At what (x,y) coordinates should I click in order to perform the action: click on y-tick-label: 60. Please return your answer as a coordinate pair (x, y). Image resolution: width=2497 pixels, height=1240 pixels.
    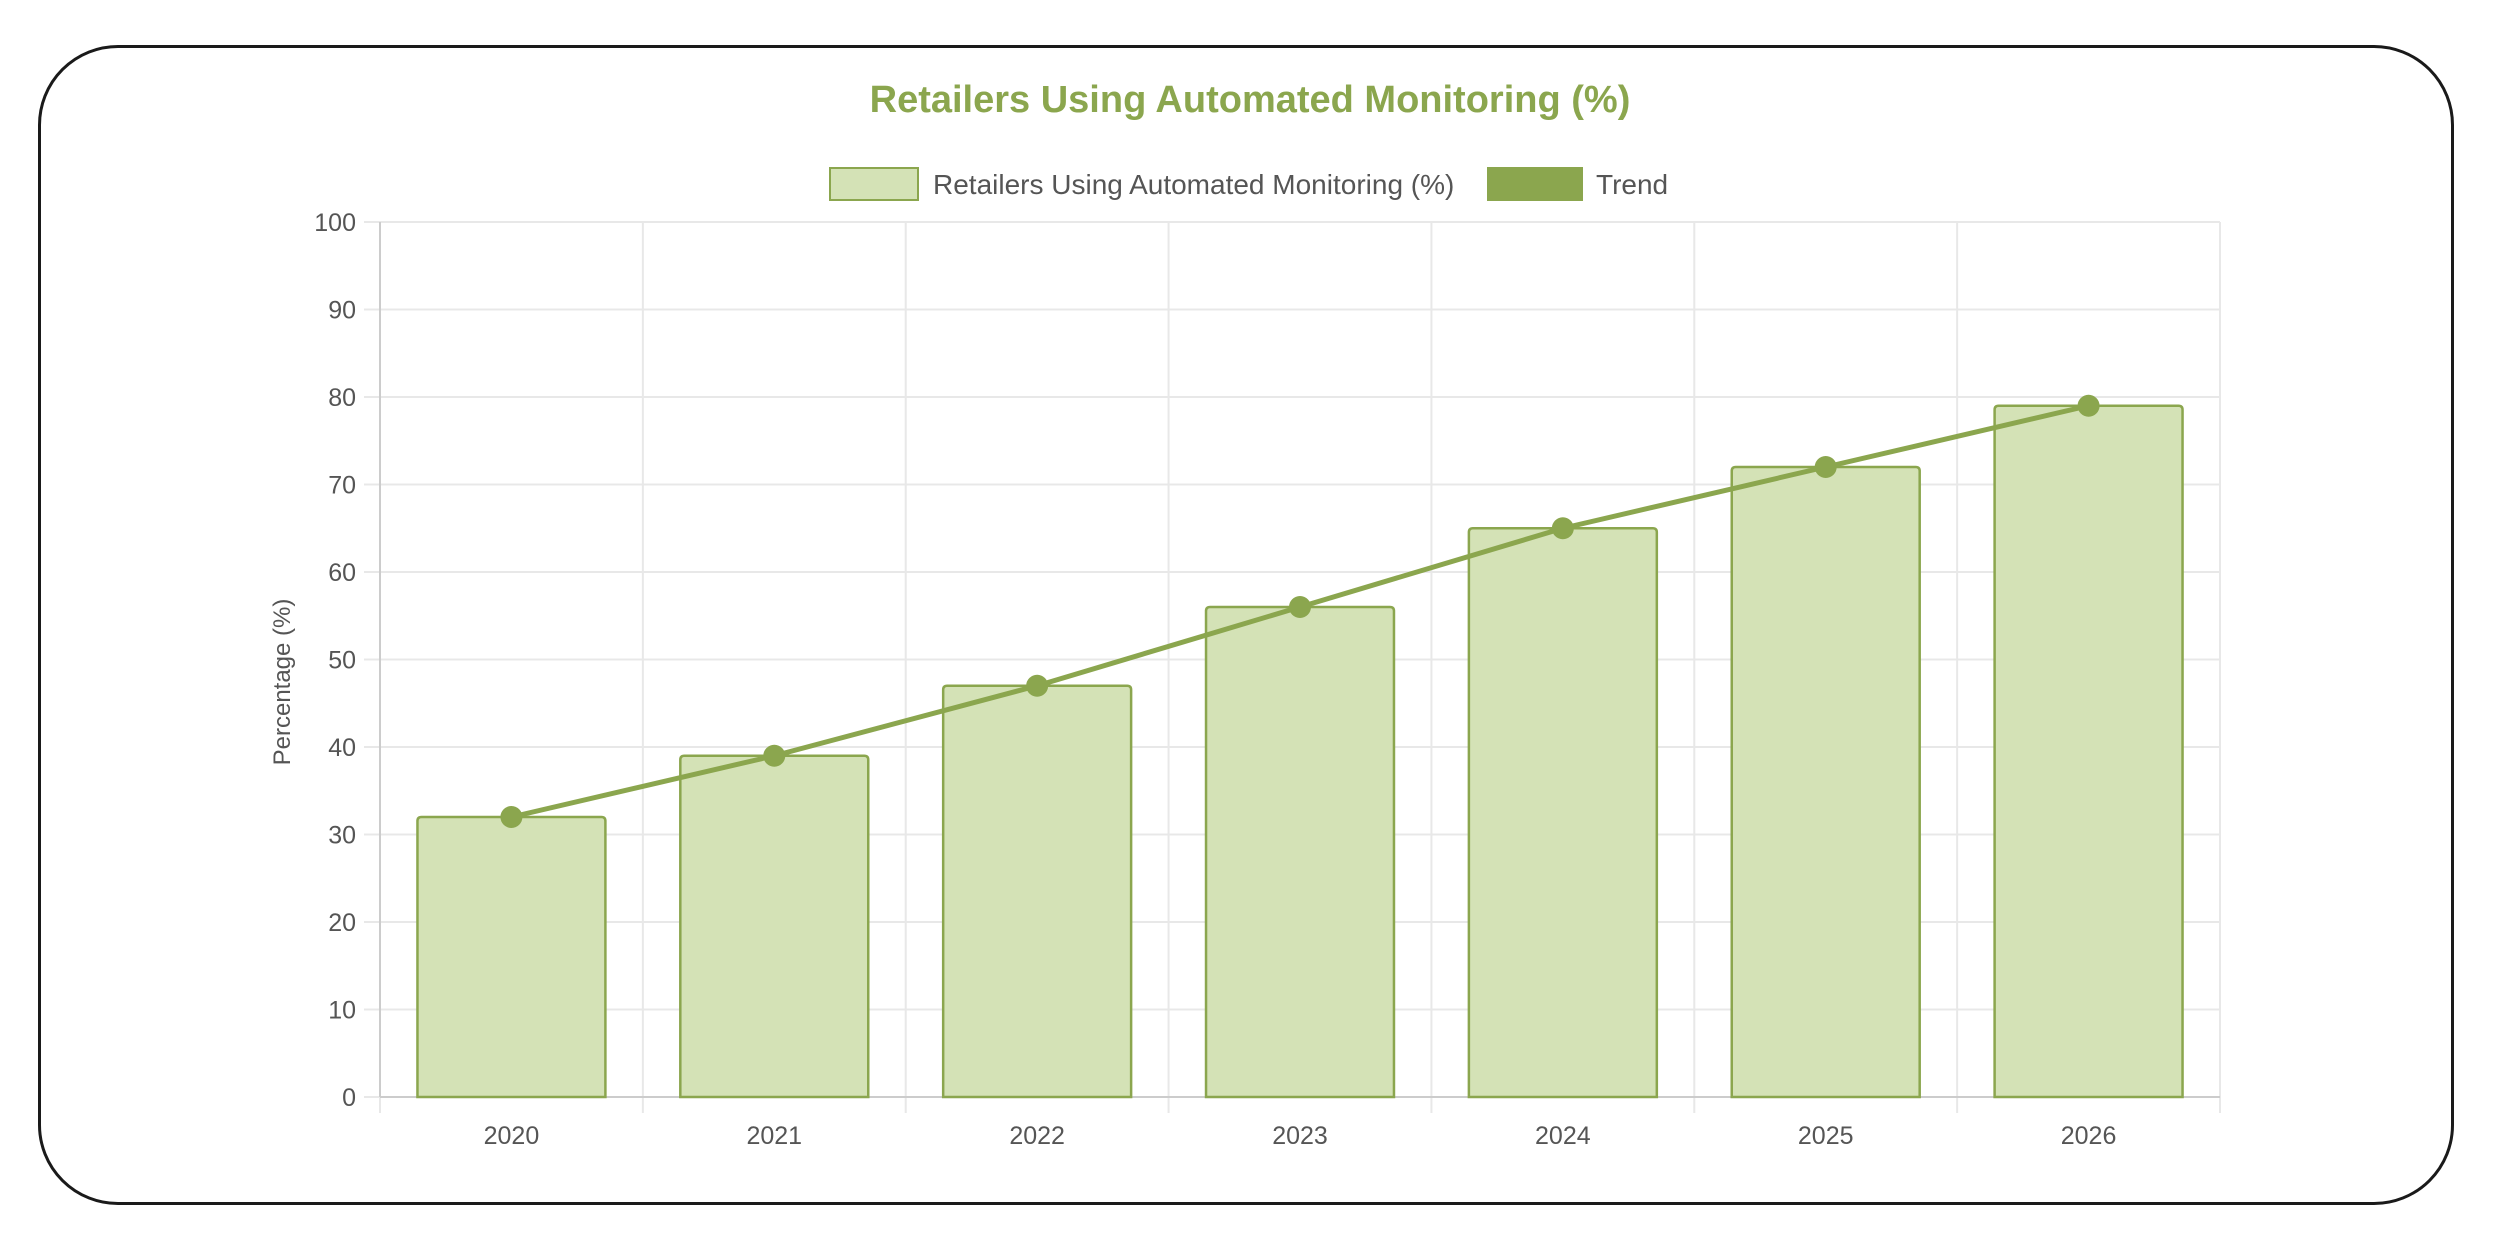
    Looking at the image, I should click on (342, 573).